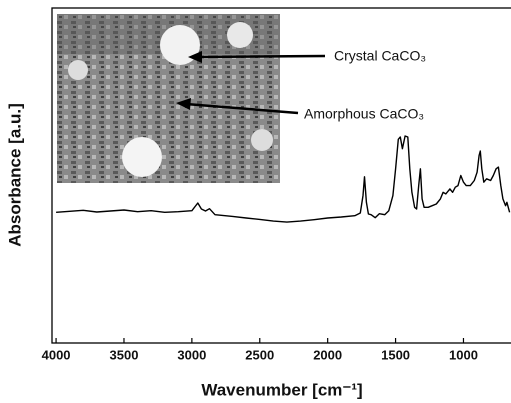 The height and width of the screenshot is (403, 511). What do you see at coordinates (395, 354) in the screenshot?
I see `x-tick-label: 1500` at bounding box center [395, 354].